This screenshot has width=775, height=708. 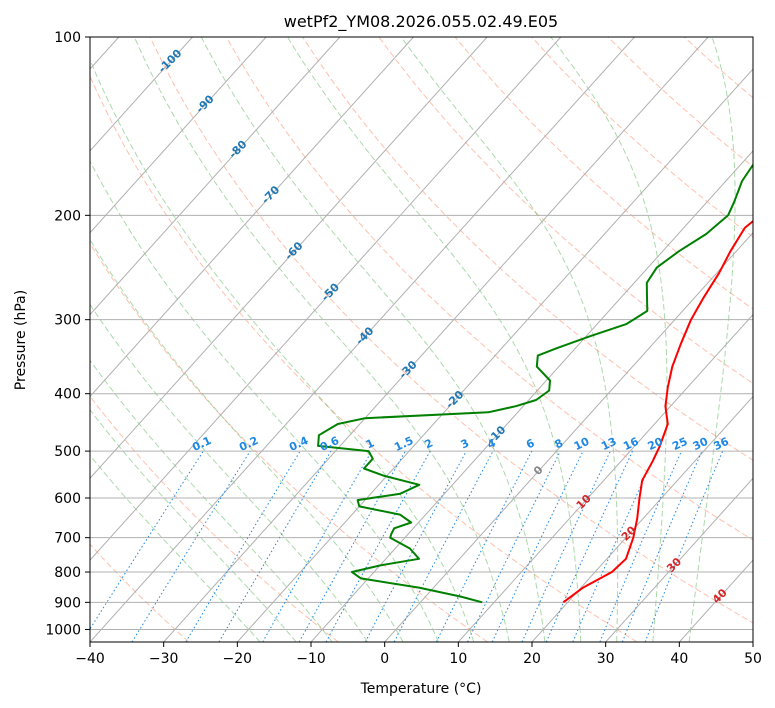 What do you see at coordinates (530, 443) in the screenshot?
I see `mixing-ratio-label: 6` at bounding box center [530, 443].